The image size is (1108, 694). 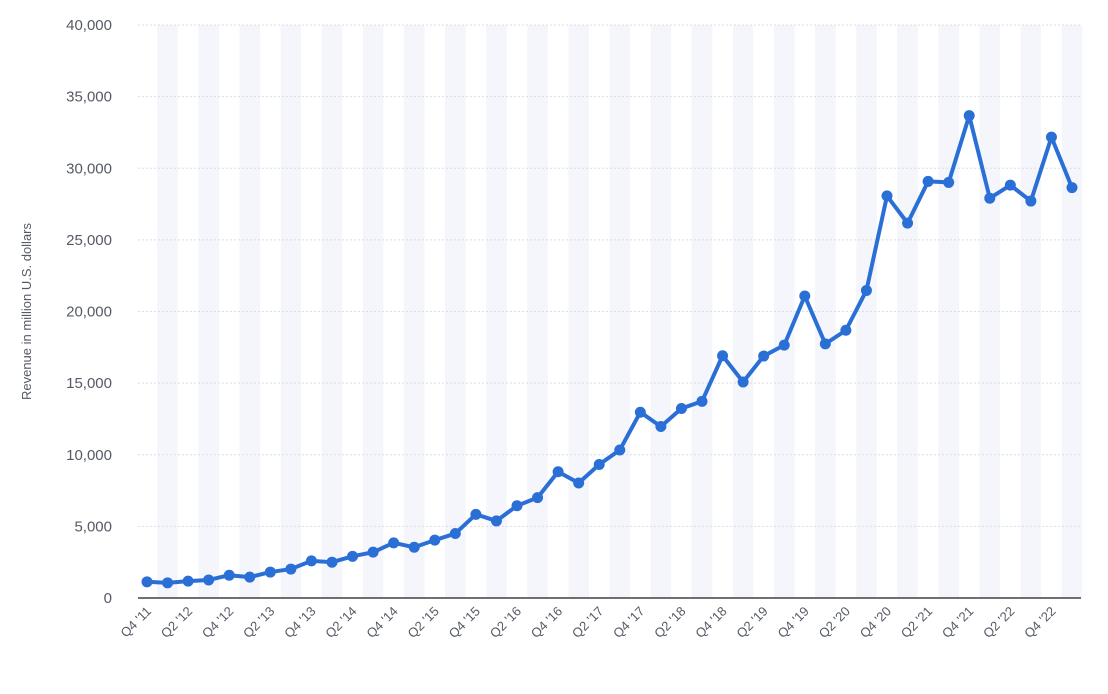 What do you see at coordinates (89, 240) in the screenshot?
I see `y-tick-label: 25,000` at bounding box center [89, 240].